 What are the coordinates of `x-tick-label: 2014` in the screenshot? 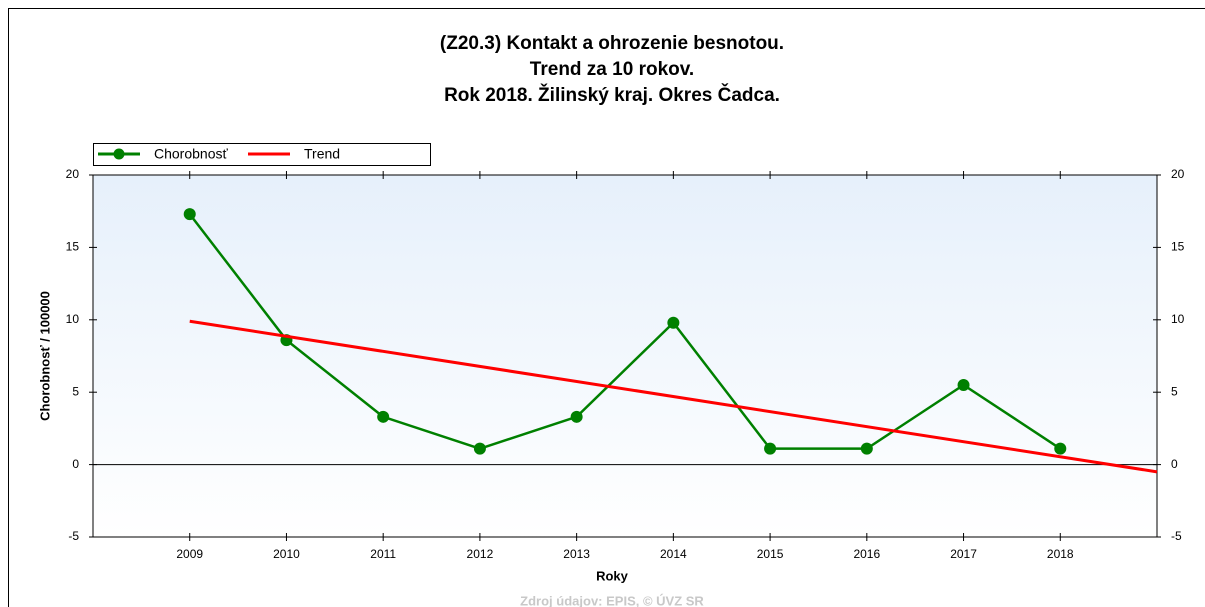 It's located at (673, 554).